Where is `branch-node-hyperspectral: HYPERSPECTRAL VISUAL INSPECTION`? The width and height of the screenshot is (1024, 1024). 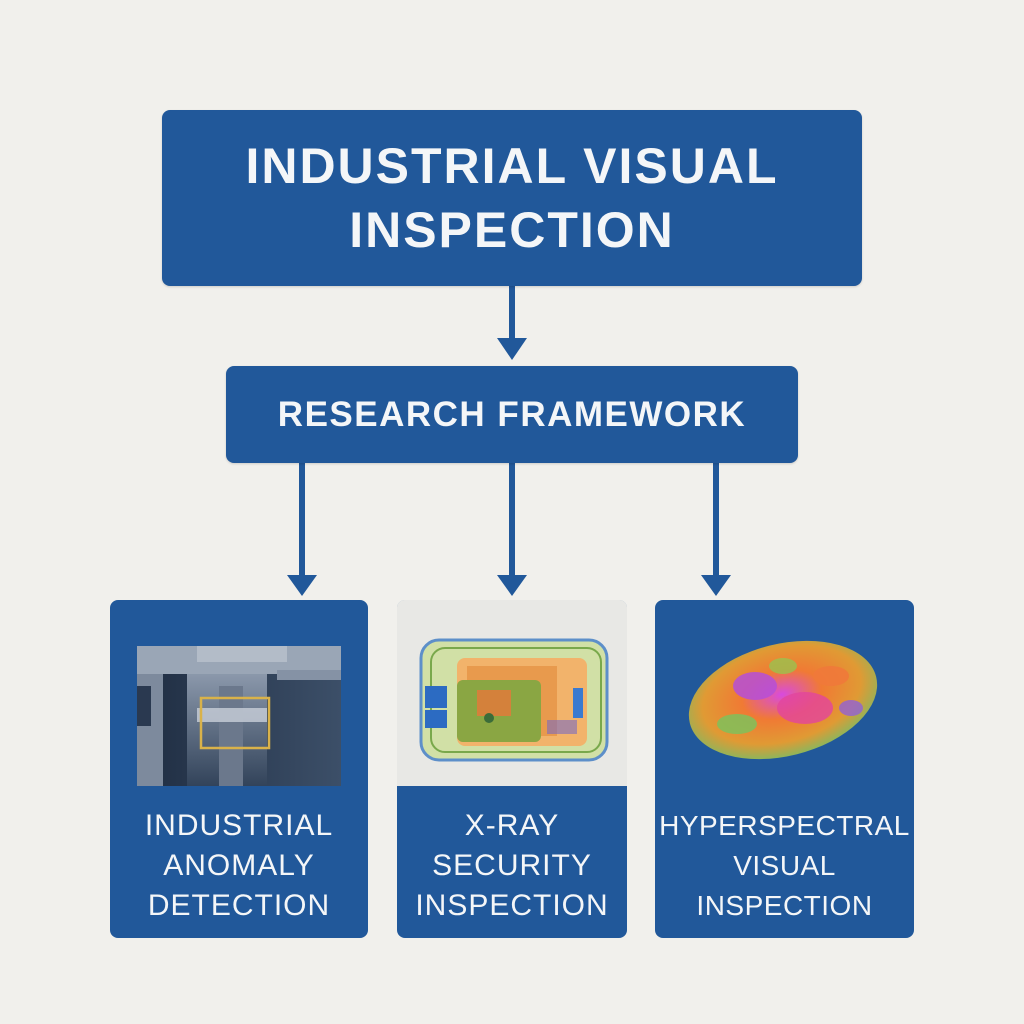 branch-node-hyperspectral: HYPERSPECTRAL VISUAL INSPECTION is located at coordinates (784, 769).